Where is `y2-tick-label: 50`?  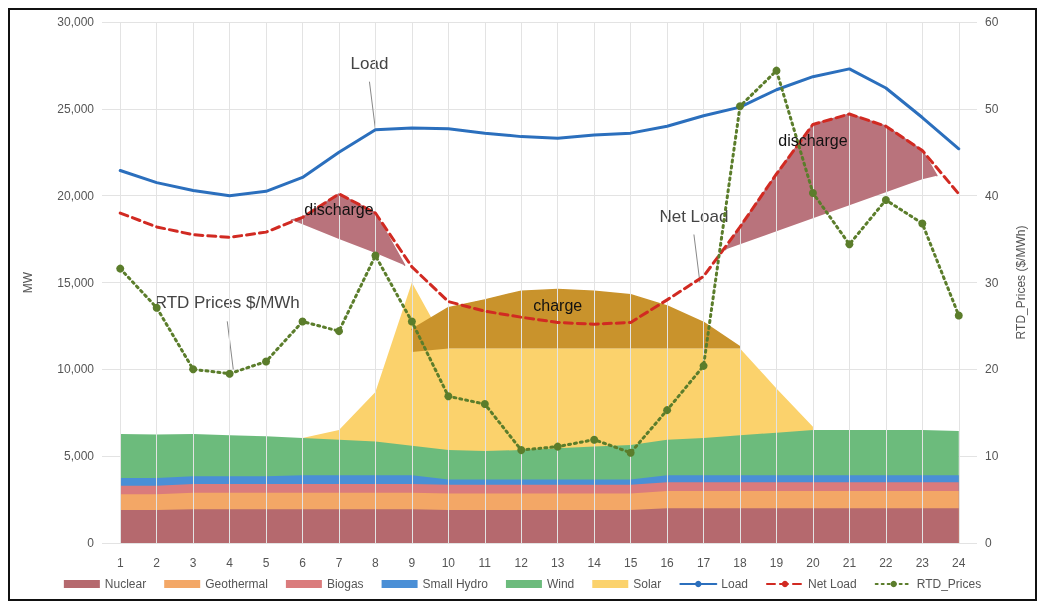
y2-tick-label: 50 is located at coordinates (992, 108).